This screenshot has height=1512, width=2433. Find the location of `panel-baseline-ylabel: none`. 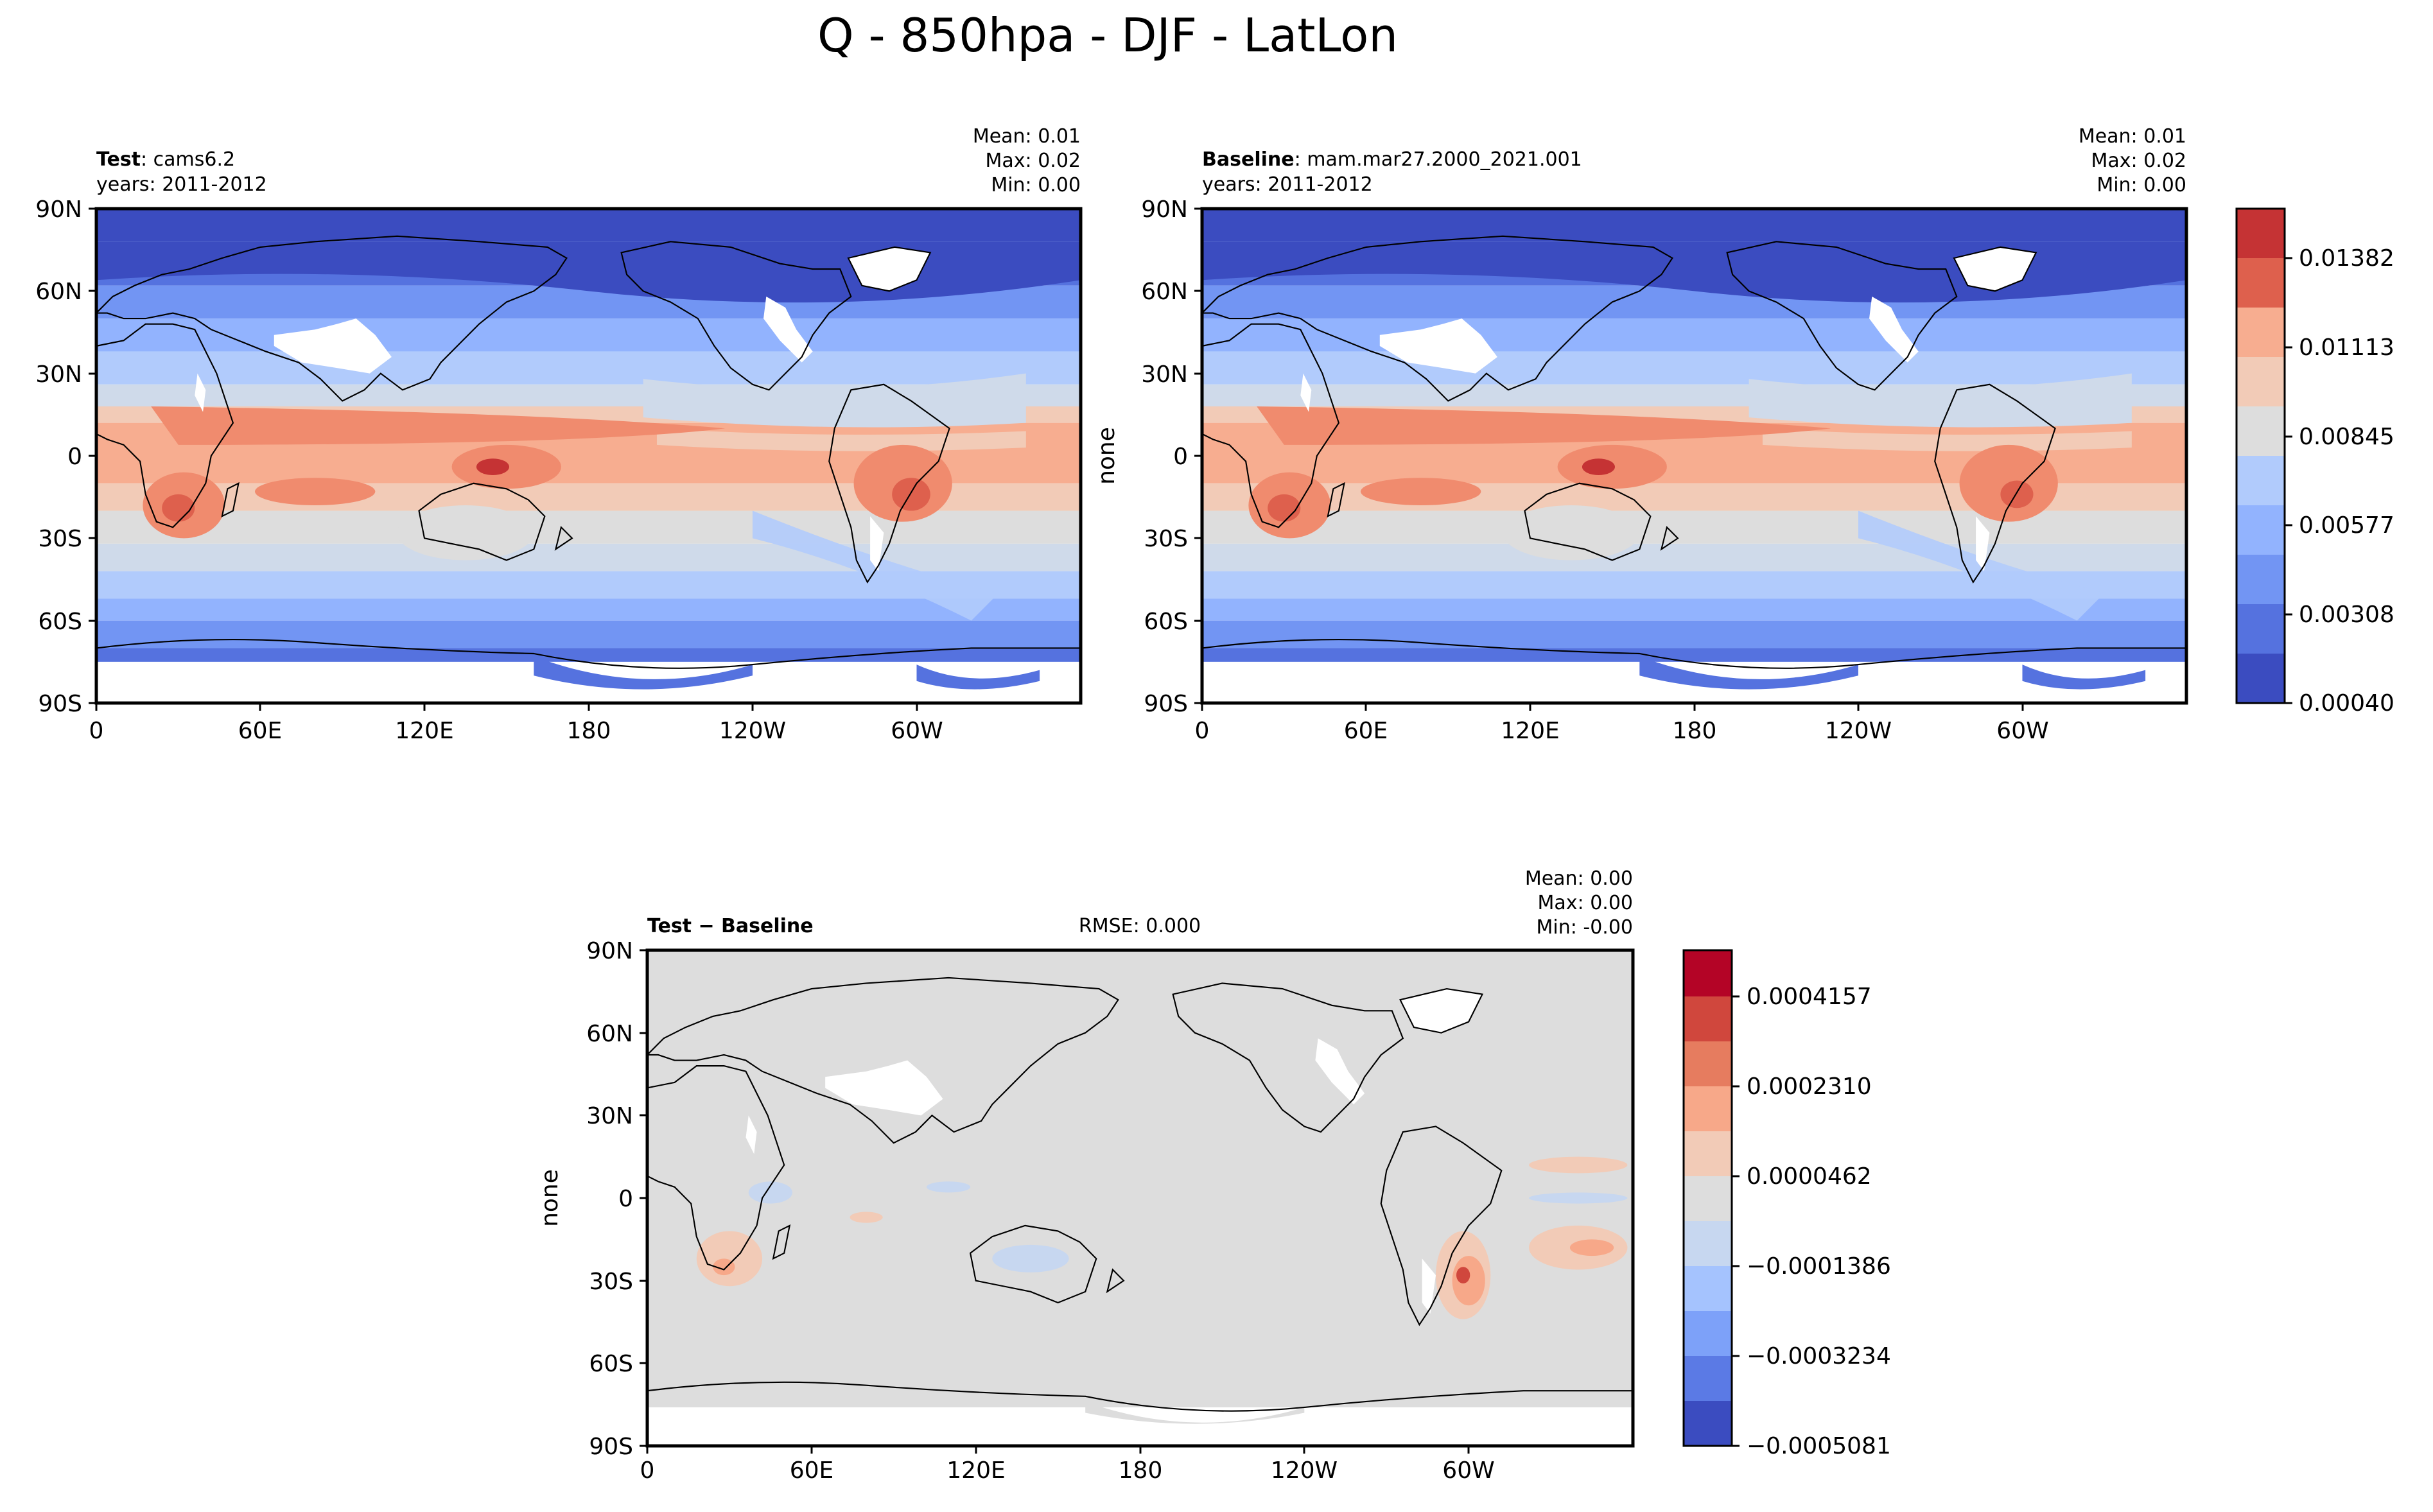

panel-baseline-ylabel: none is located at coordinates (1107, 456).